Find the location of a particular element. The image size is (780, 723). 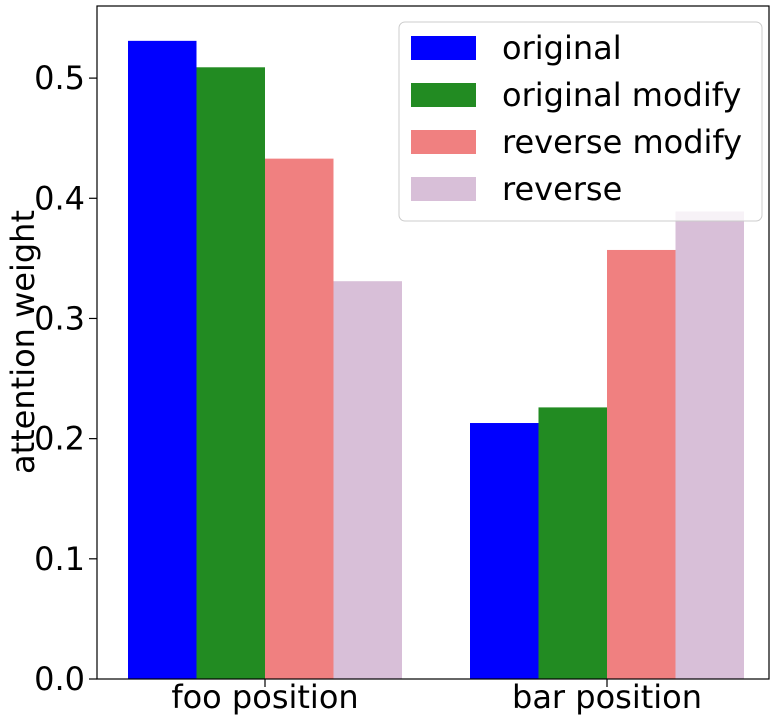

legend-label: reverse is located at coordinates (562, 189).